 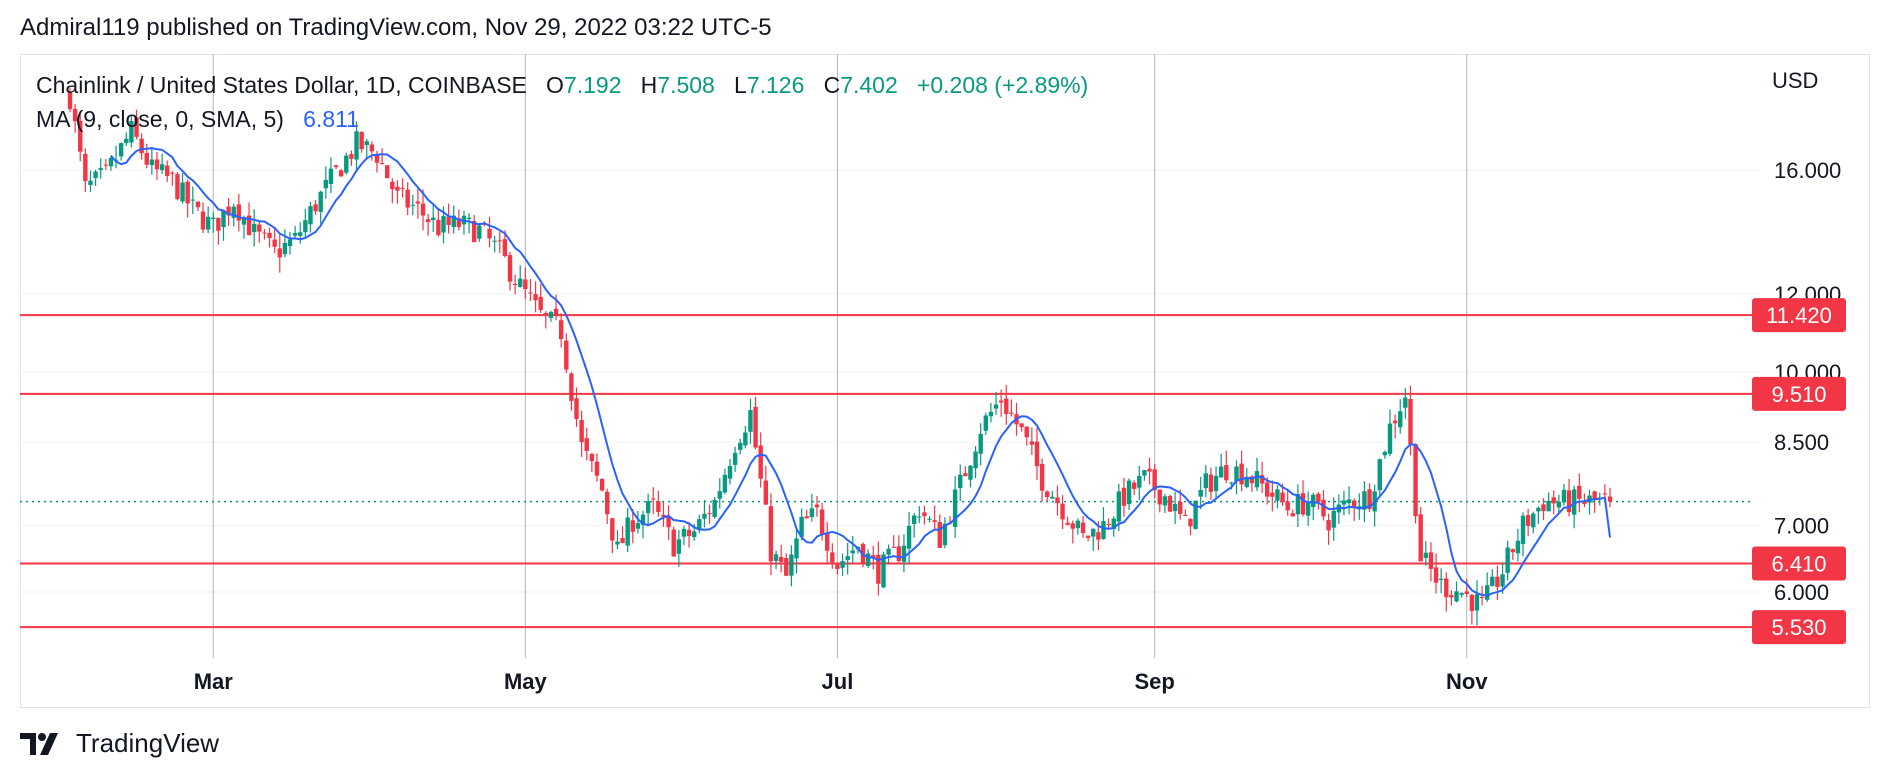 I want to click on high-label: H, so click(x=649, y=85).